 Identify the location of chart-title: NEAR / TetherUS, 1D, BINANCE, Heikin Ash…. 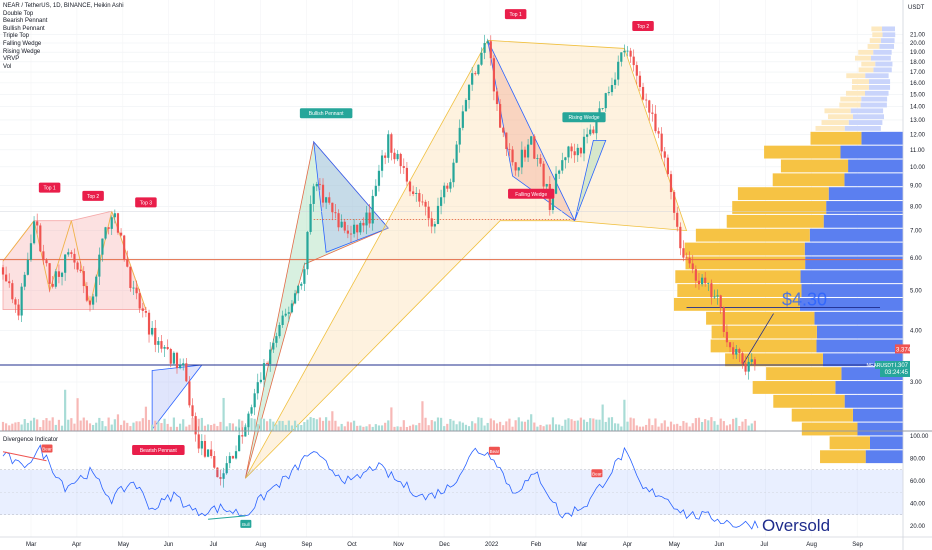
(63, 6).